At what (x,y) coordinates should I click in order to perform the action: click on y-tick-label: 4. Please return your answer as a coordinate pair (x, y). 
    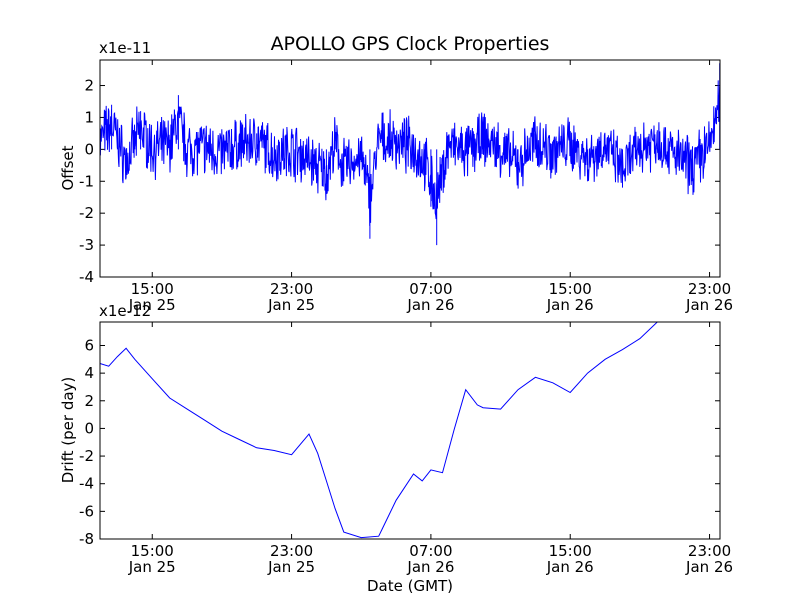
    Looking at the image, I should click on (89, 373).